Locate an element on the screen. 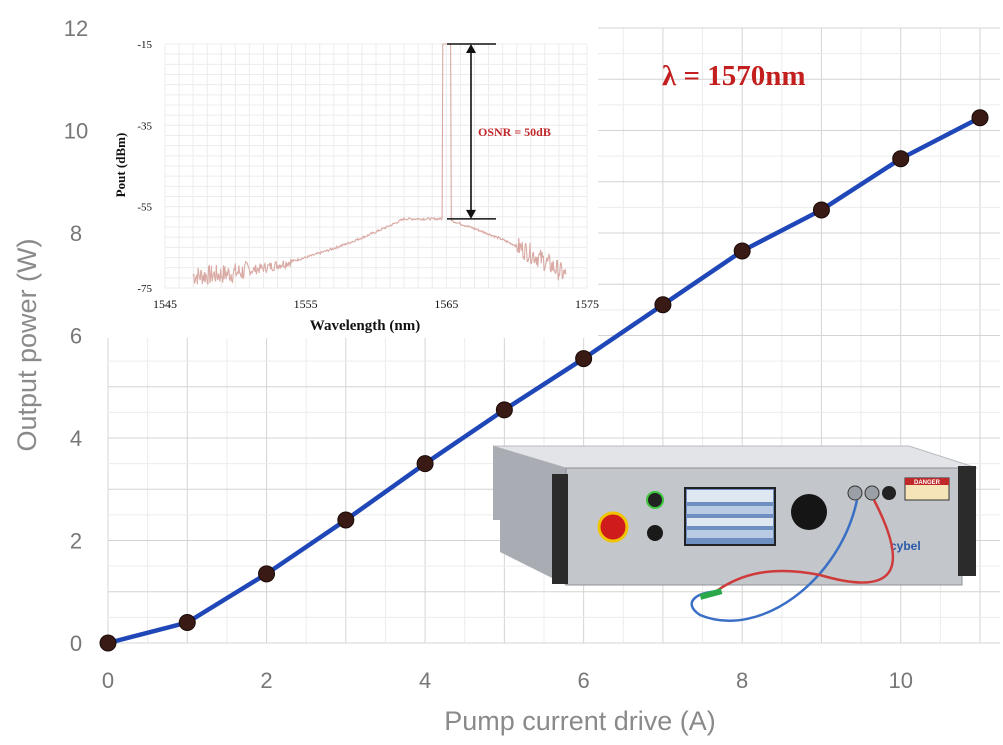 Image resolution: width=1003 pixels, height=745 pixels. inset-x-tick-label: 1555 is located at coordinates (306, 304).